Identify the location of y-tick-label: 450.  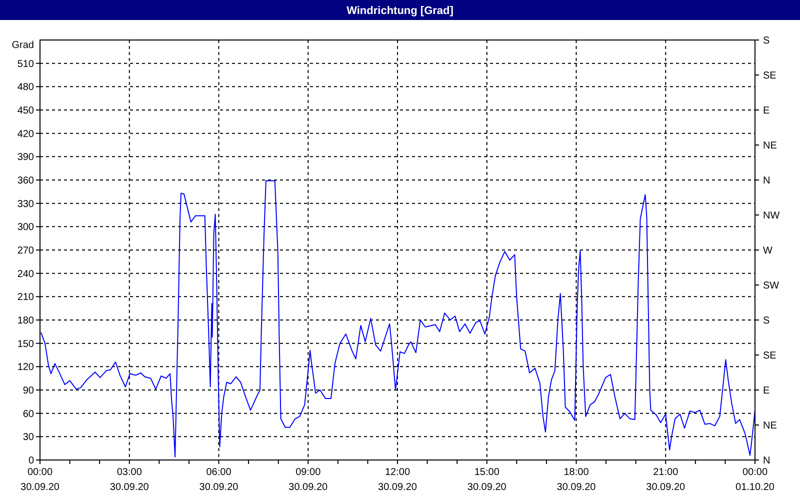
(25, 111).